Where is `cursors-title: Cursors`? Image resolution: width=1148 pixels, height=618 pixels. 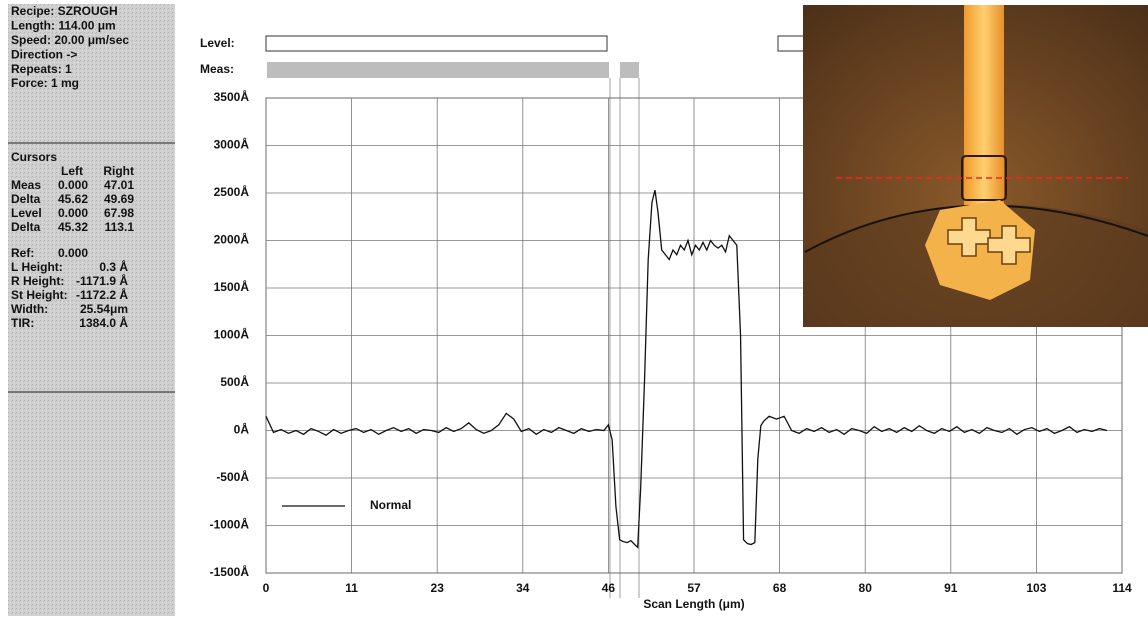 cursors-title: Cursors is located at coordinates (34, 157).